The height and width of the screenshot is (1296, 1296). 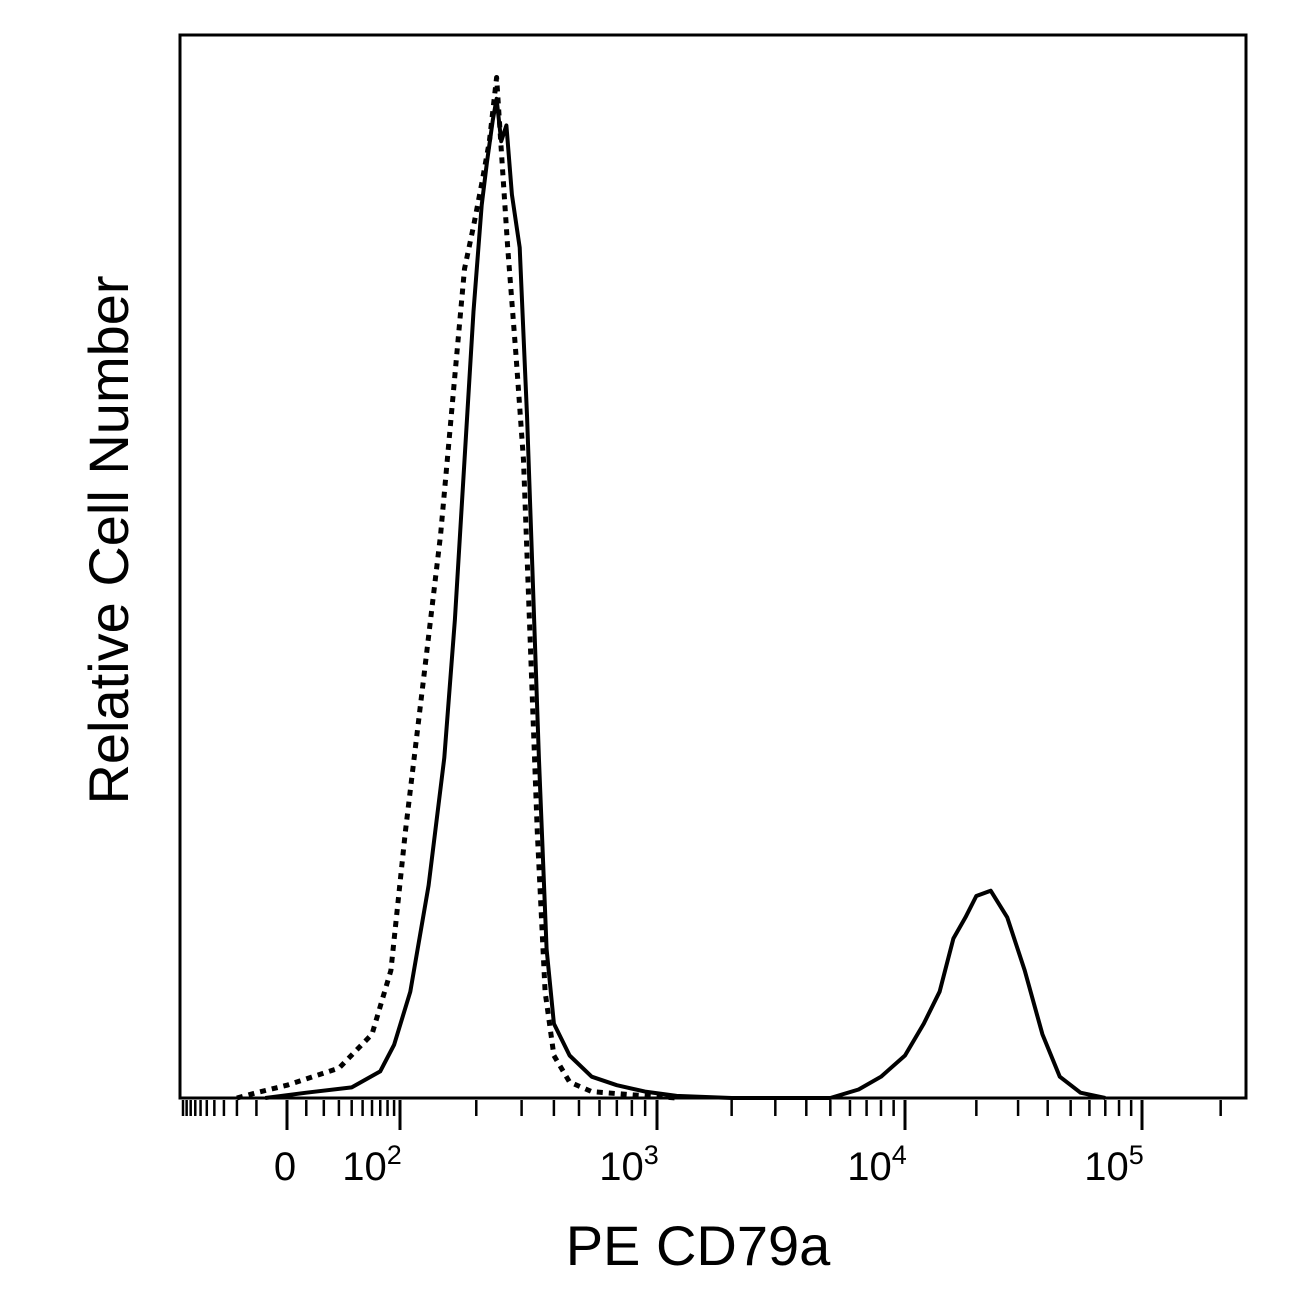 What do you see at coordinates (709, 1164) in the screenshot?
I see `x-tick-labels: 0 10² 10³ 10⁴ 10⁵` at bounding box center [709, 1164].